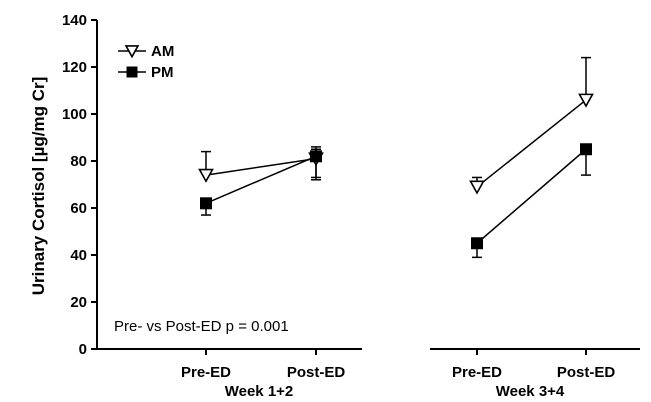  Describe the element at coordinates (83, 349) in the screenshot. I see `y-tick-label: 0` at that location.